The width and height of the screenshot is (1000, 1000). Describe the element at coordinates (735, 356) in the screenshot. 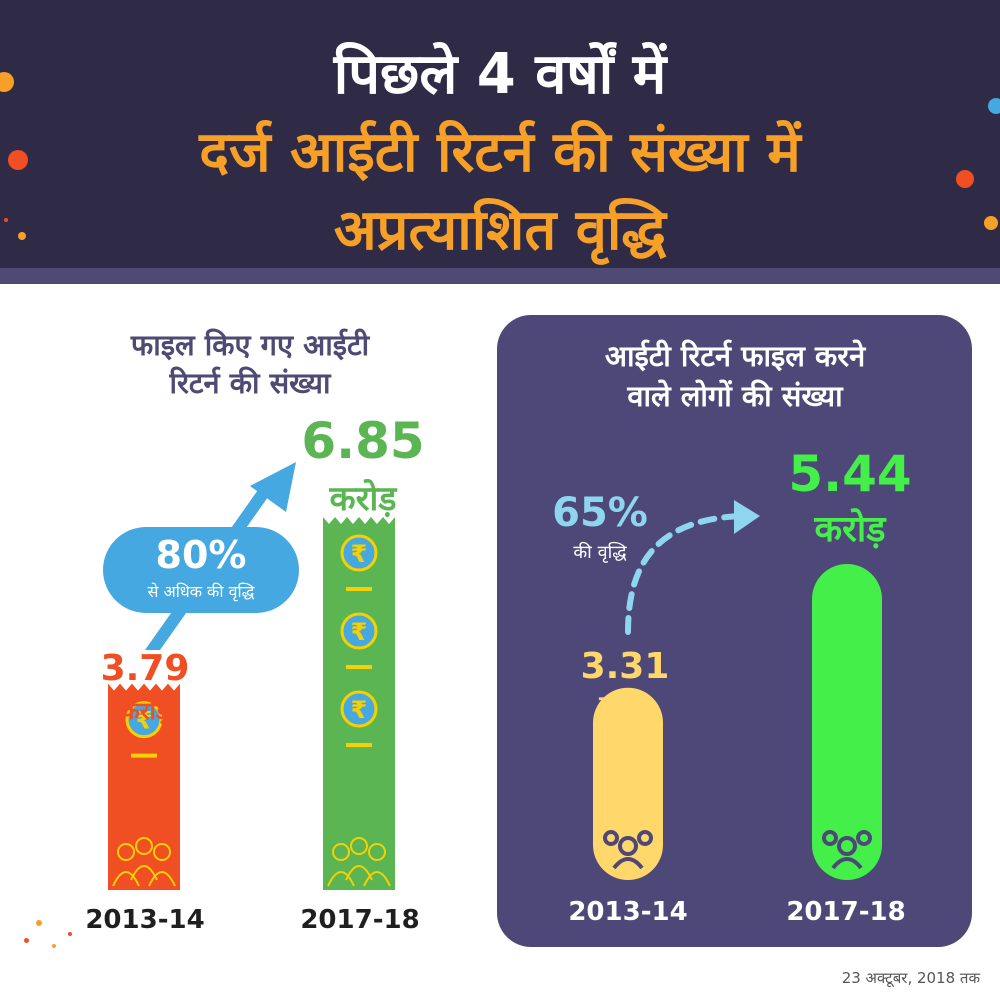

I see `right-chart-title-line-1: आईटी रिटर्न फाइल करने` at that location.